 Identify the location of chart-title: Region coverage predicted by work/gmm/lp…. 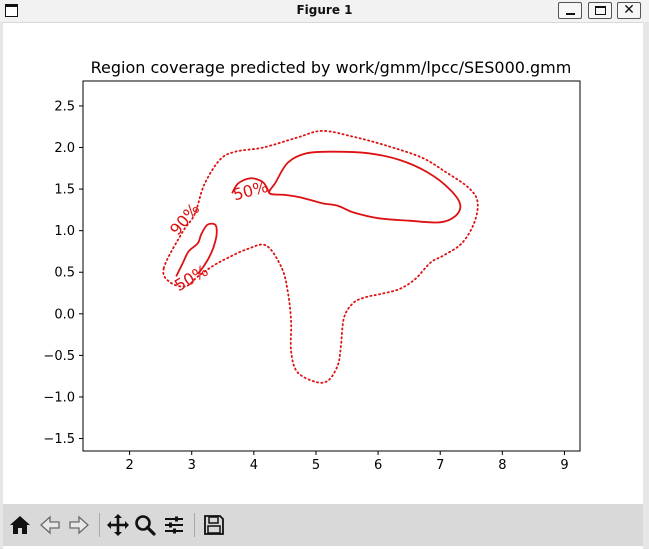
(331, 67).